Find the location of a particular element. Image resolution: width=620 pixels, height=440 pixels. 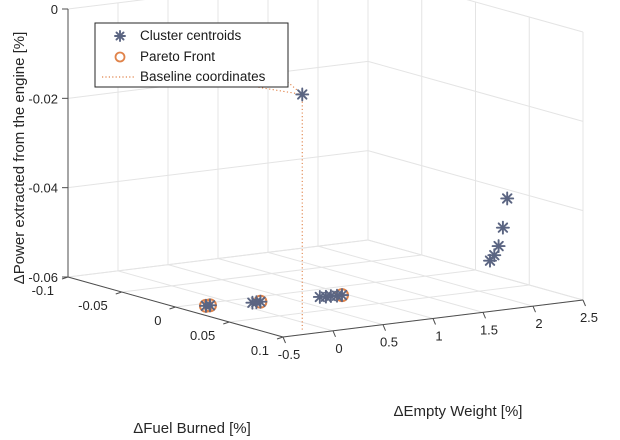

x-tick-label: 1.5 is located at coordinates (489, 329).